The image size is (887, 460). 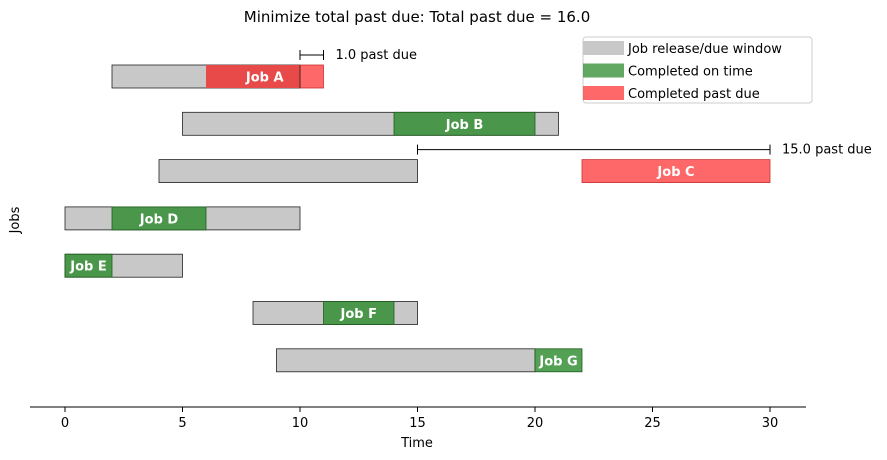 What do you see at coordinates (123, 265) in the screenshot?
I see `job-e-row: Job E` at bounding box center [123, 265].